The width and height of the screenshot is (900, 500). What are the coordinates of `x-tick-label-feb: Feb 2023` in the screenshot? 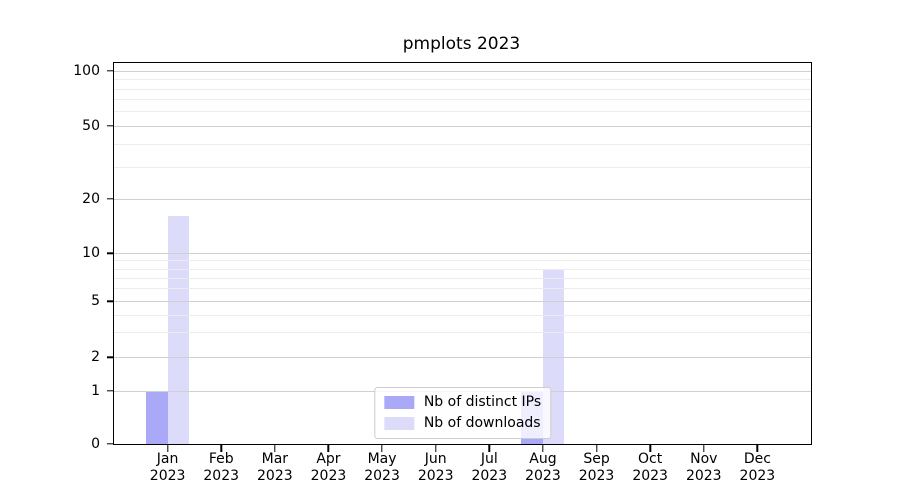 It's located at (221, 467).